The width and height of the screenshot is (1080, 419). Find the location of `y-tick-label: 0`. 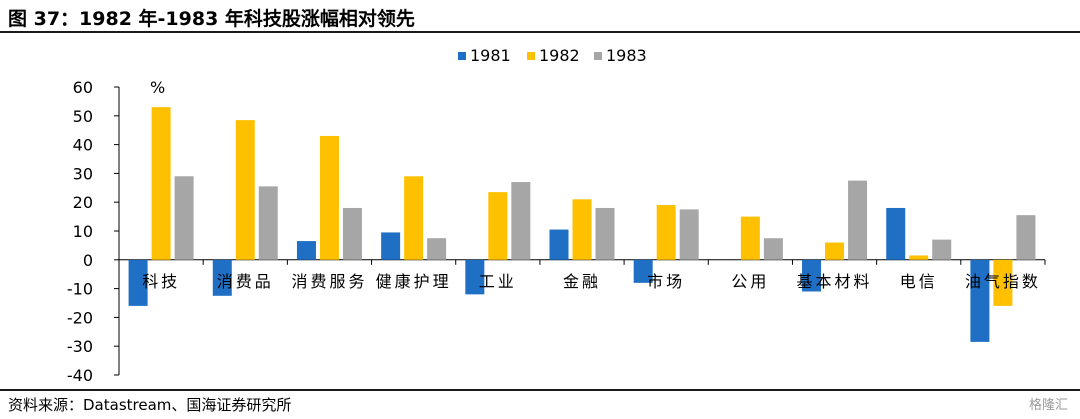

y-tick-label: 0 is located at coordinates (88, 260).